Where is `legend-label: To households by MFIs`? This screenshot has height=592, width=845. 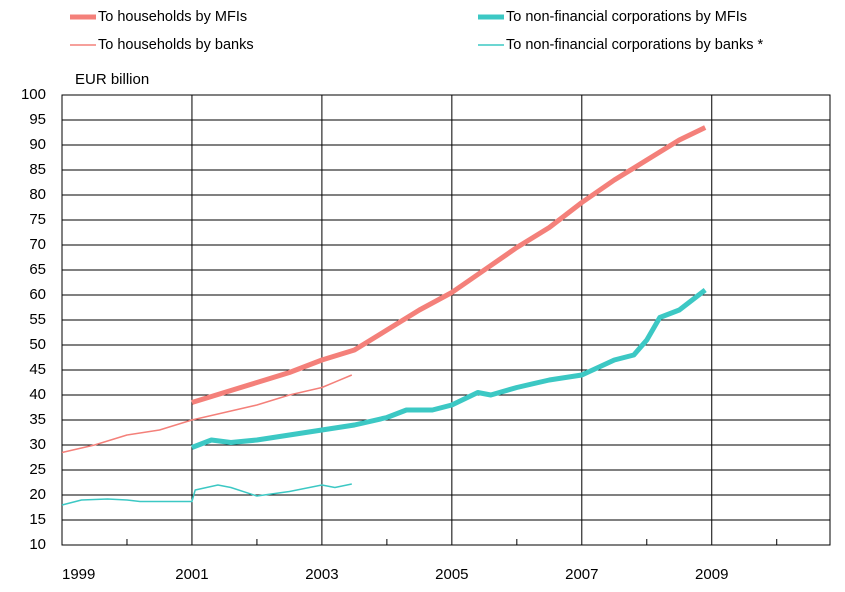 legend-label: To households by MFIs is located at coordinates (172, 17).